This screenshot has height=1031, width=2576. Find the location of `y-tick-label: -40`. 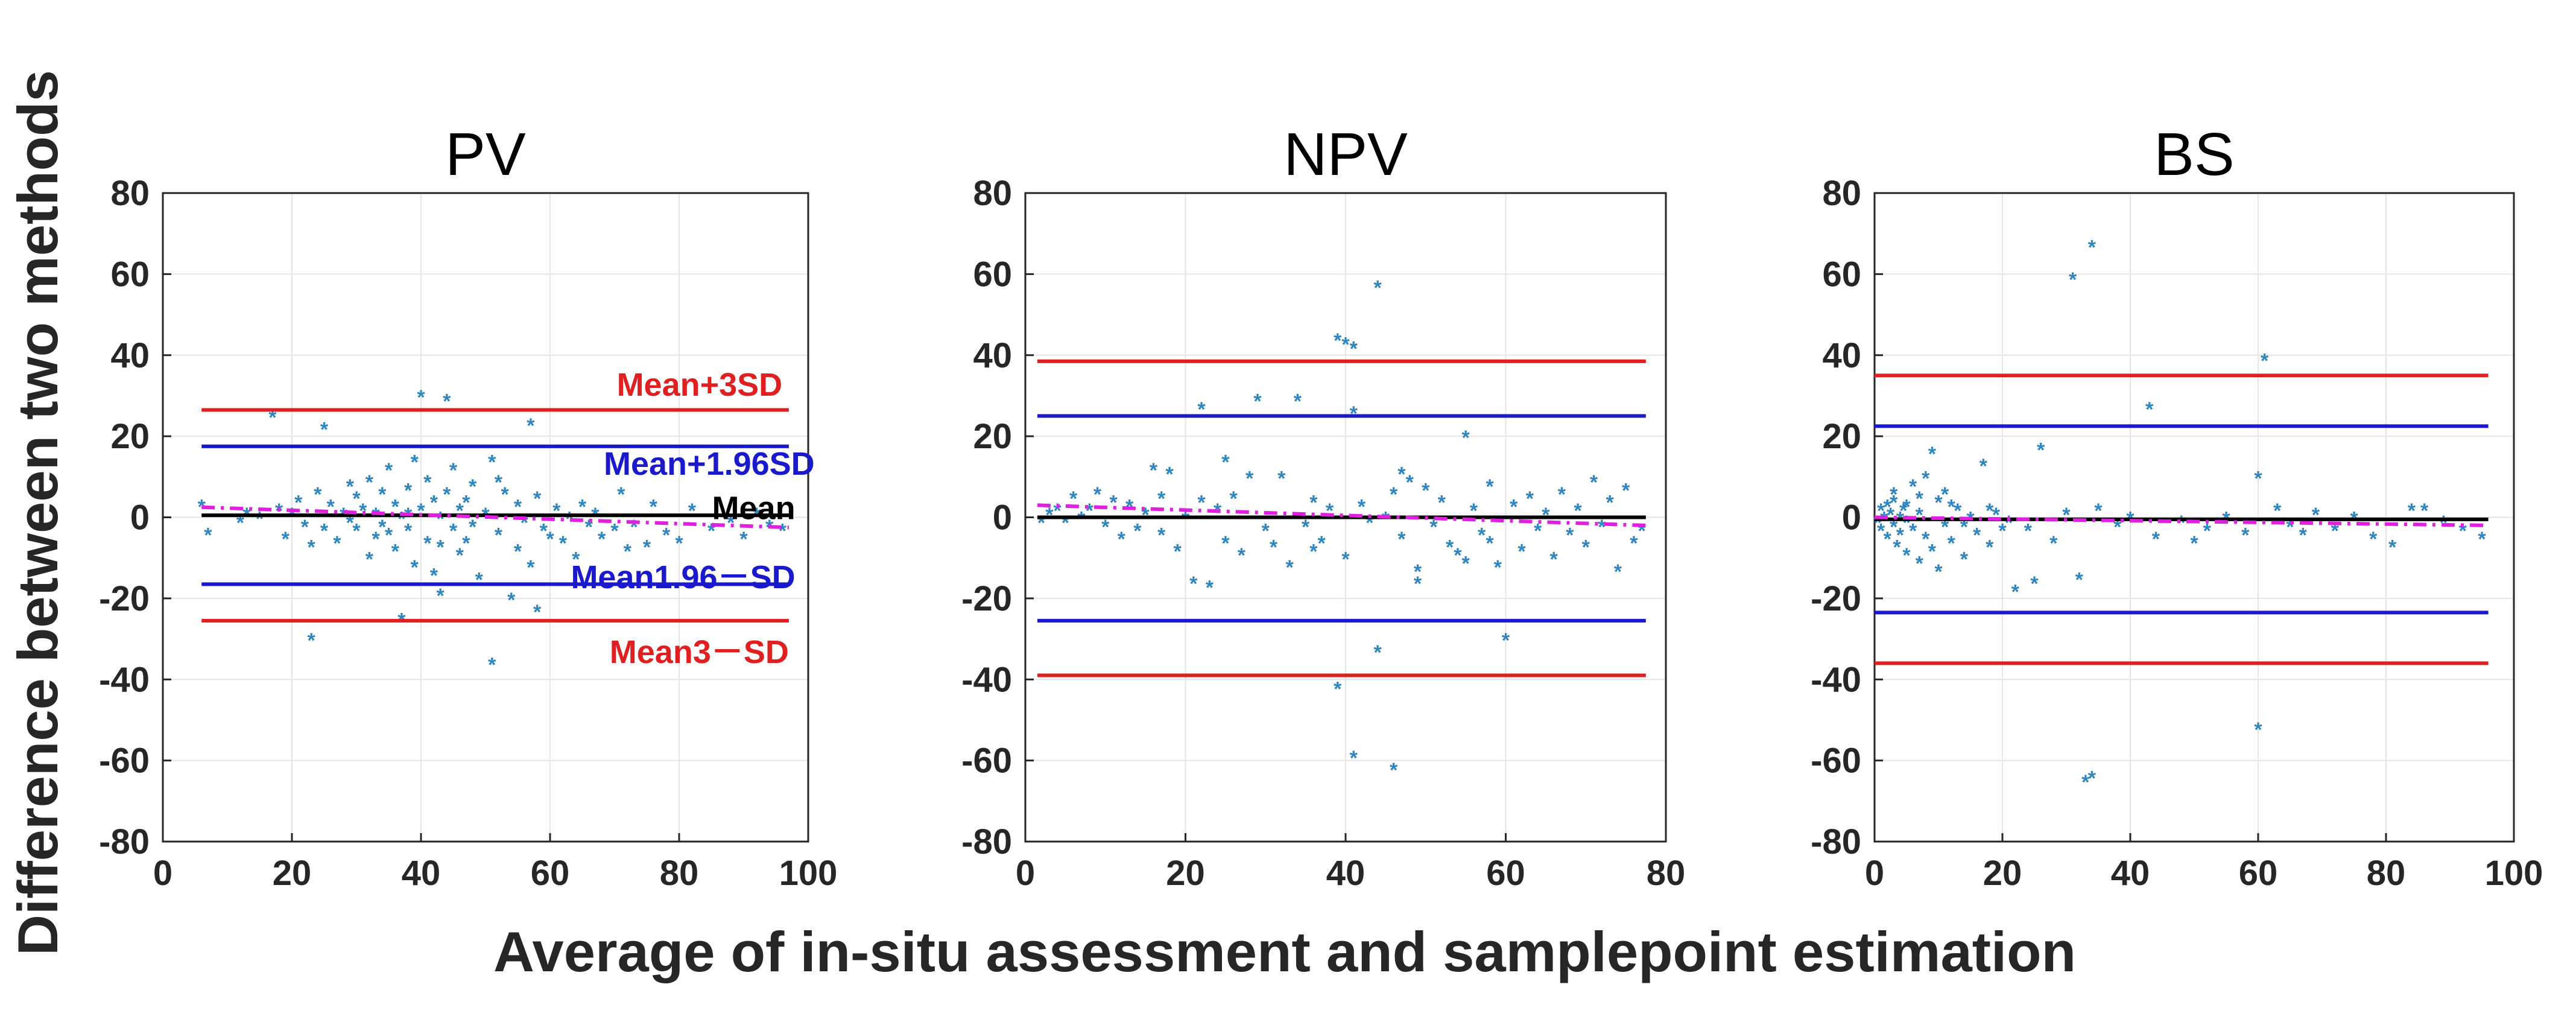

y-tick-label: -40 is located at coordinates (1836, 679).